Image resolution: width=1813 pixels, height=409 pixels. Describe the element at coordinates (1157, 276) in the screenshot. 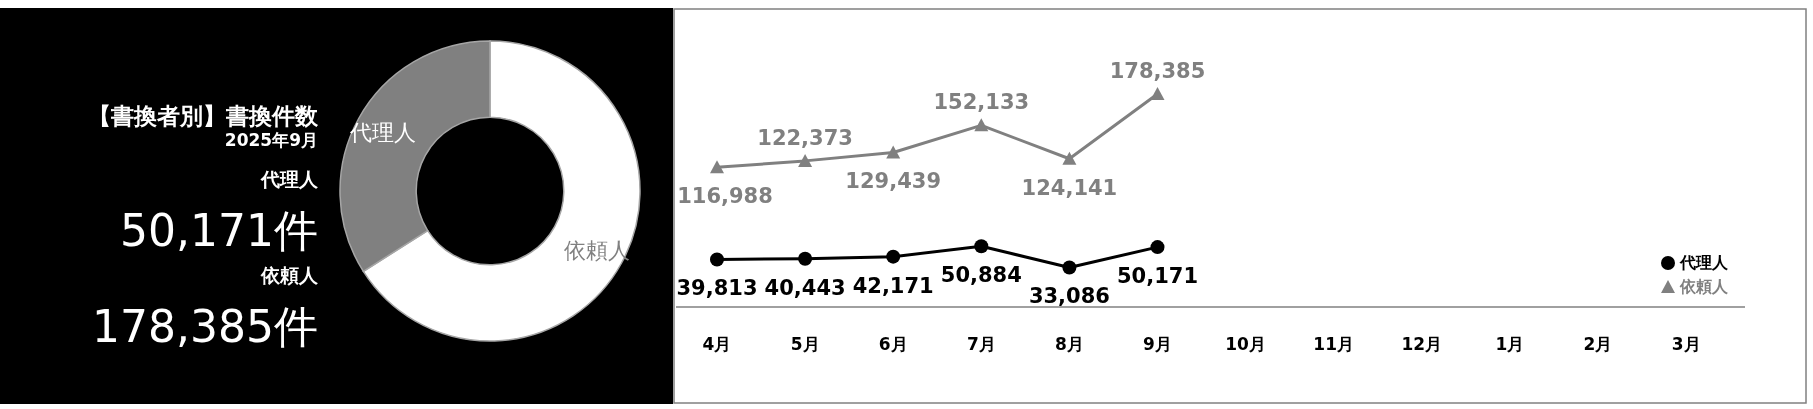

I see `data-label: 50,171` at that location.